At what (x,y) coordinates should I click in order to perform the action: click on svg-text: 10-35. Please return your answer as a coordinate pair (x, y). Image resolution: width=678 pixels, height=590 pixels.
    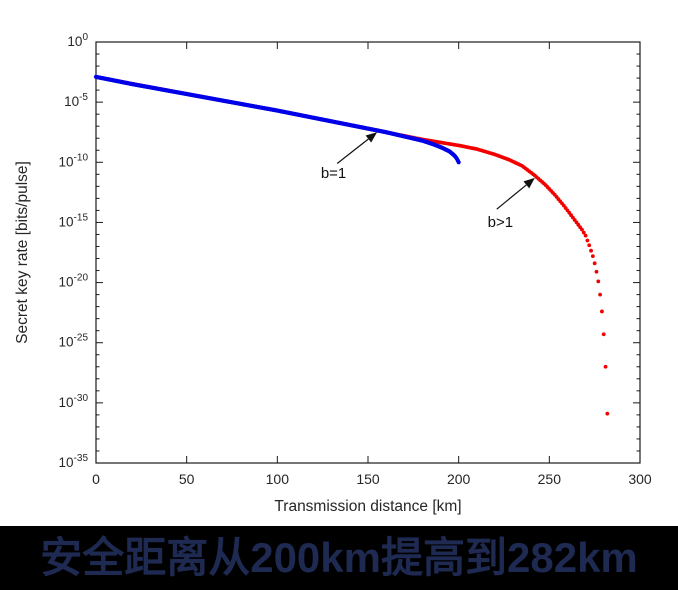
    Looking at the image, I should click on (74, 461).